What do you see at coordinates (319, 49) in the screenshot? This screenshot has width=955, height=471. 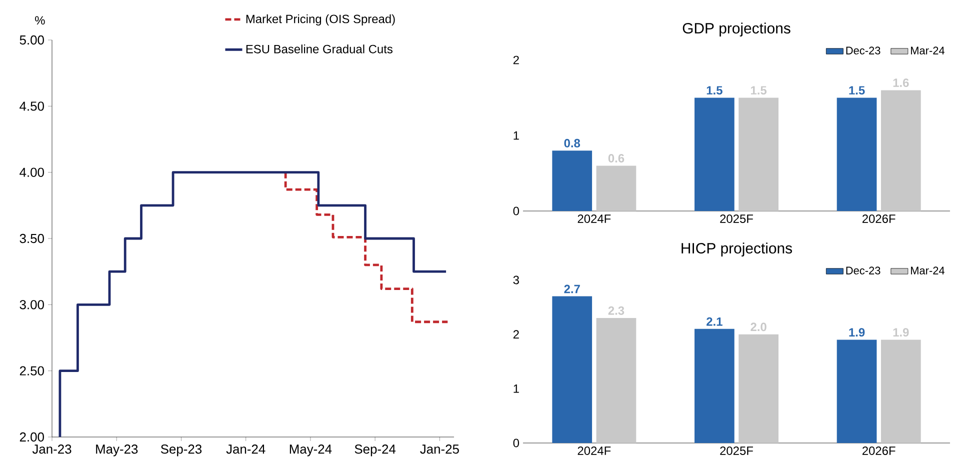 I see `legend-label: ESU Baseline Gradual Cuts` at bounding box center [319, 49].